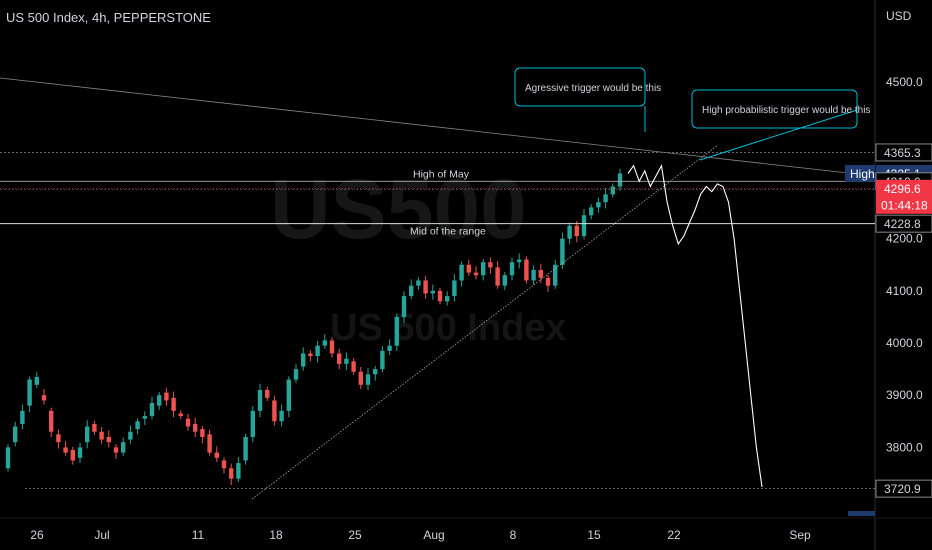 Image resolution: width=932 pixels, height=550 pixels. Describe the element at coordinates (904, 82) in the screenshot. I see `y-tick-label: 4500.0` at that location.